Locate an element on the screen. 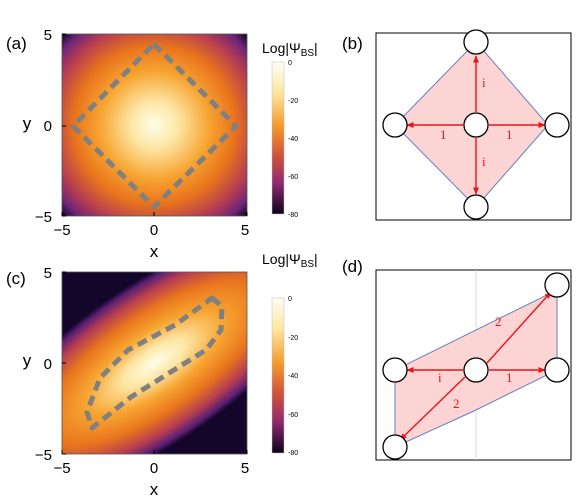 This screenshot has height=502, width=581. panel-label: (c) is located at coordinates (16, 278).